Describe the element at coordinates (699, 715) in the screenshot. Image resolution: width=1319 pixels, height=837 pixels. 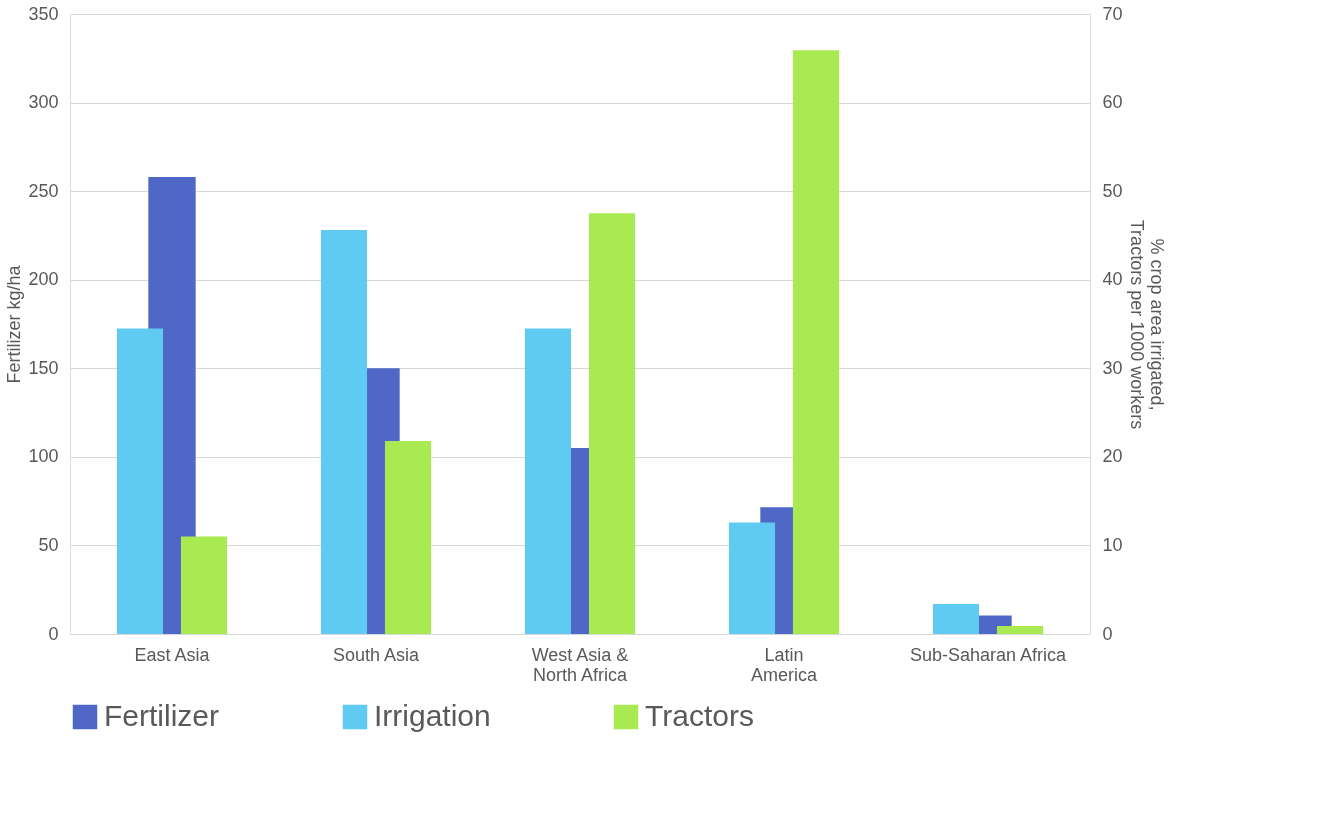
I see `legend-label: Tractors` at that location.